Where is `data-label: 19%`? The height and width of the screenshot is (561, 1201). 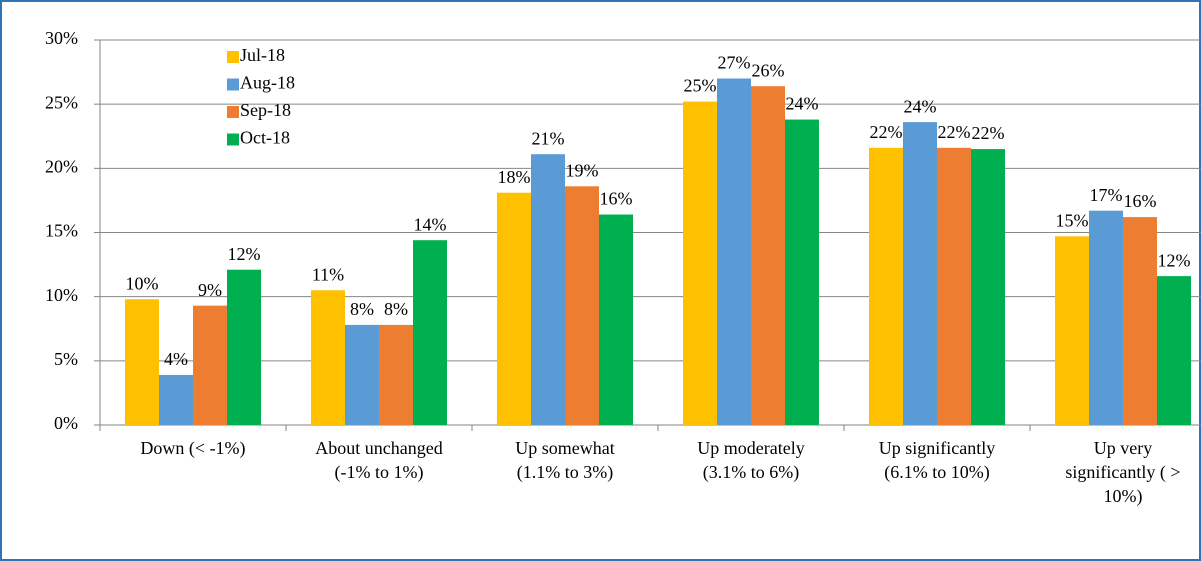
data-label: 19% is located at coordinates (582, 170).